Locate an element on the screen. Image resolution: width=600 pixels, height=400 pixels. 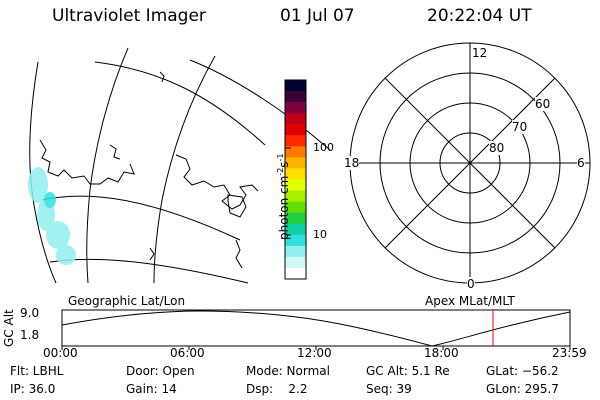
geographic-label: Geographic Lat/Lon is located at coordinates (127, 301).